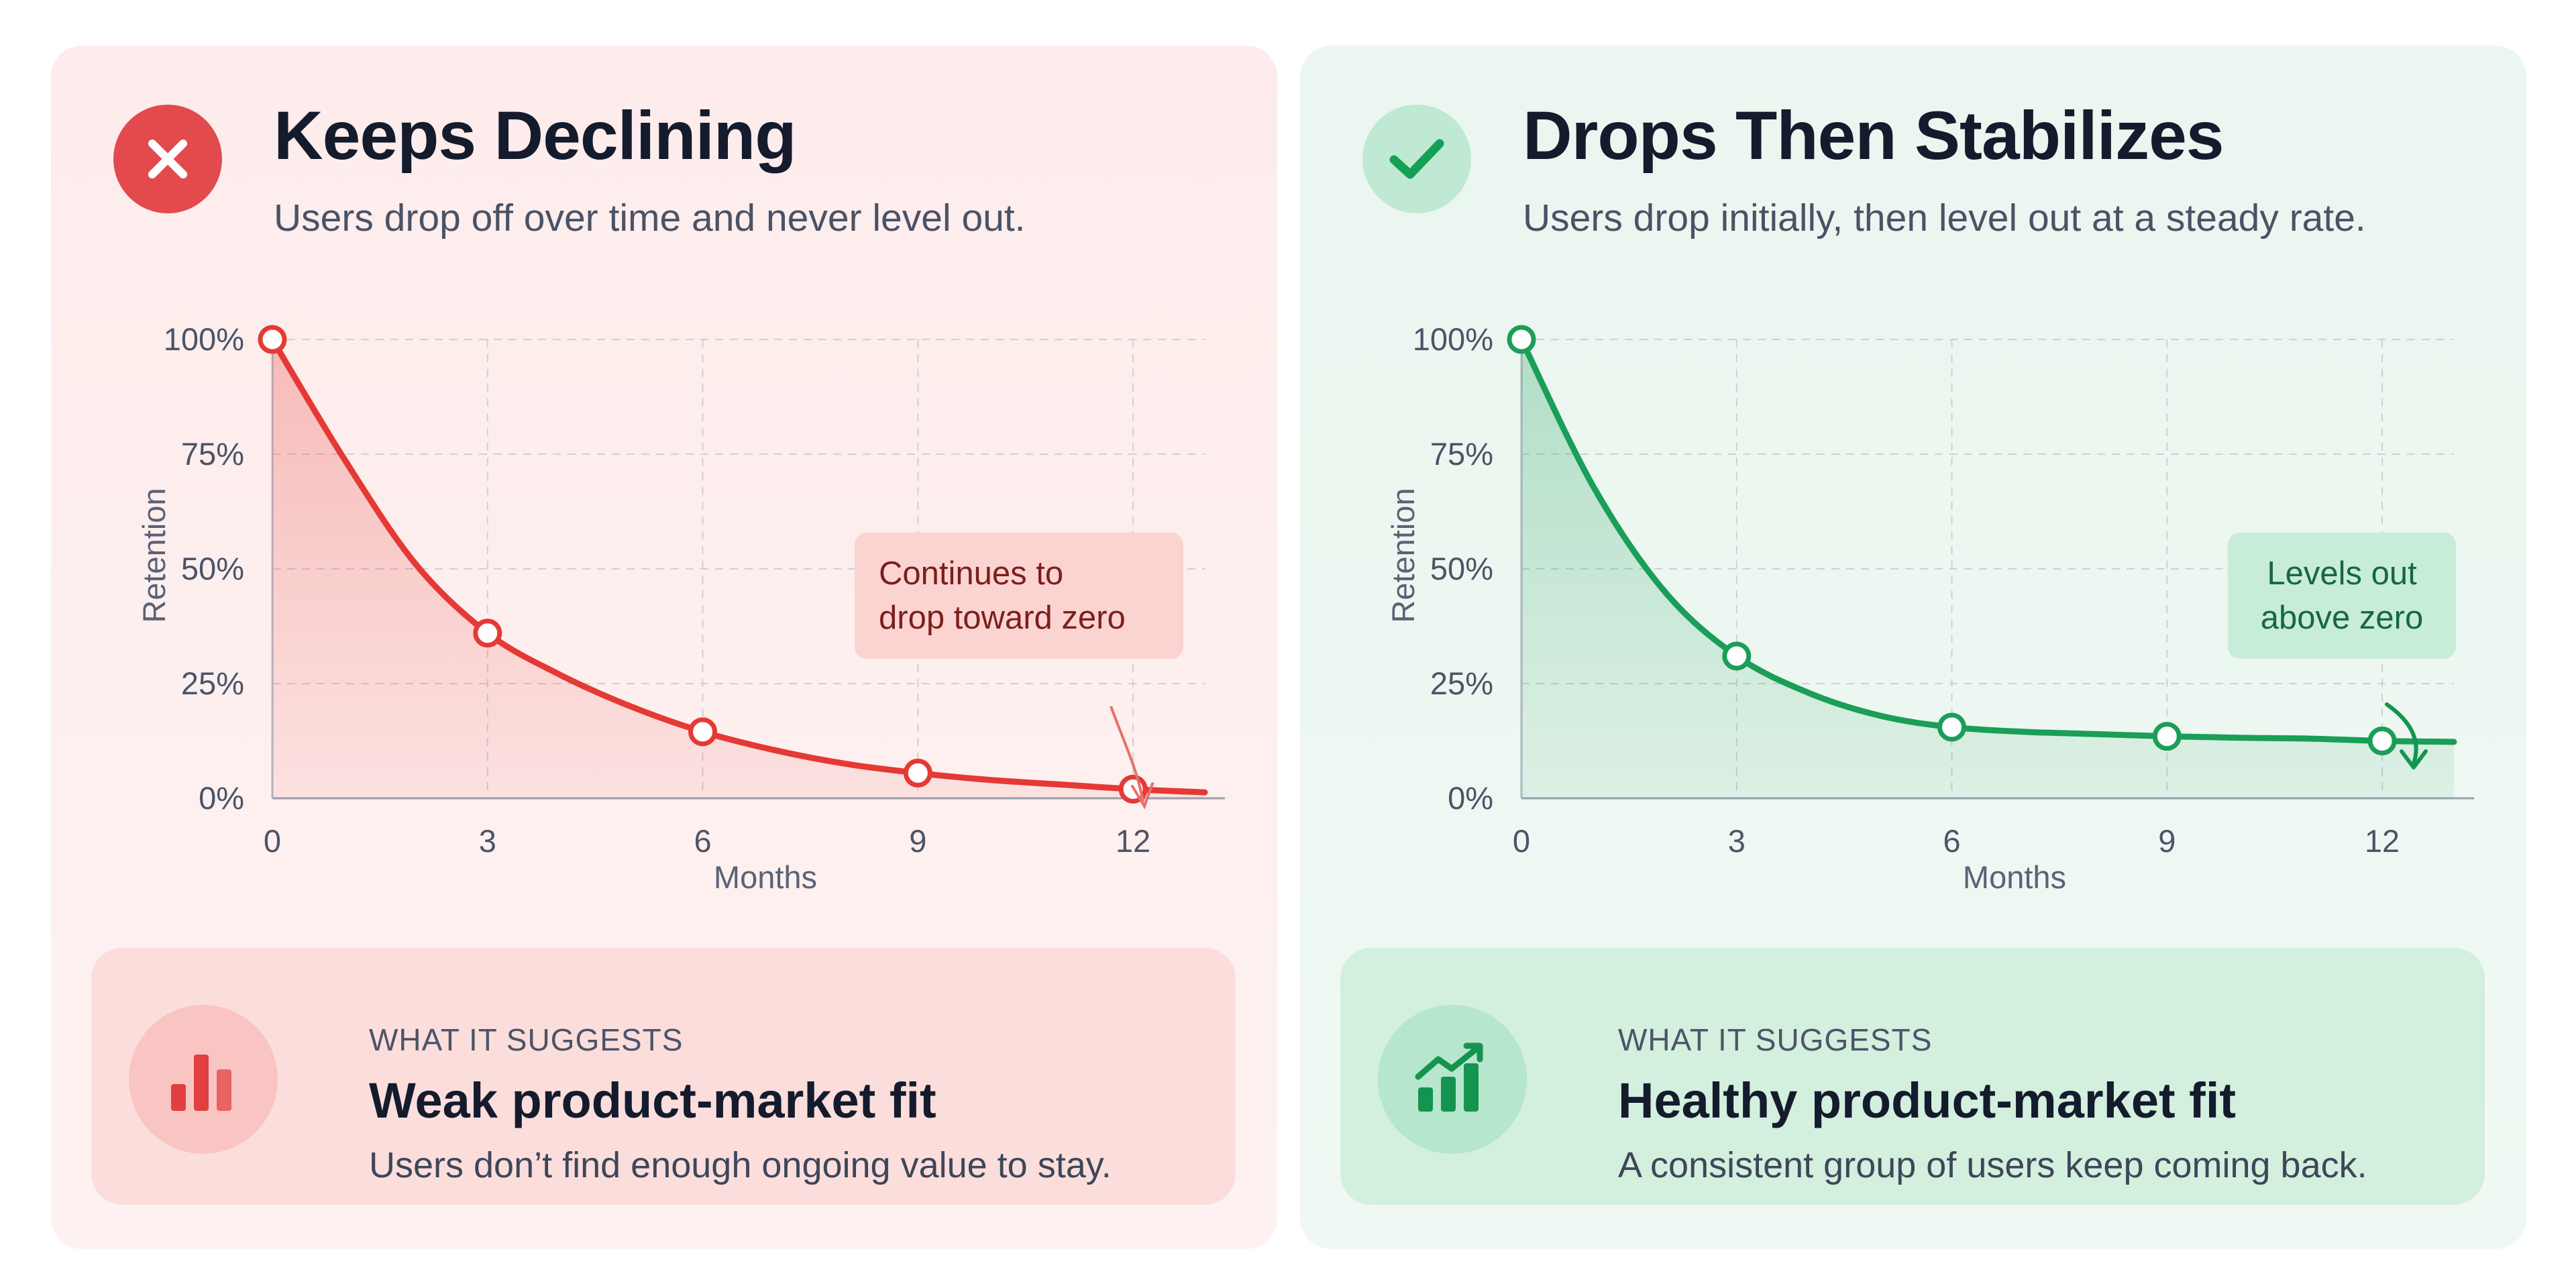  What do you see at coordinates (535, 135) in the screenshot?
I see `panel-title: Keeps Declining` at bounding box center [535, 135].